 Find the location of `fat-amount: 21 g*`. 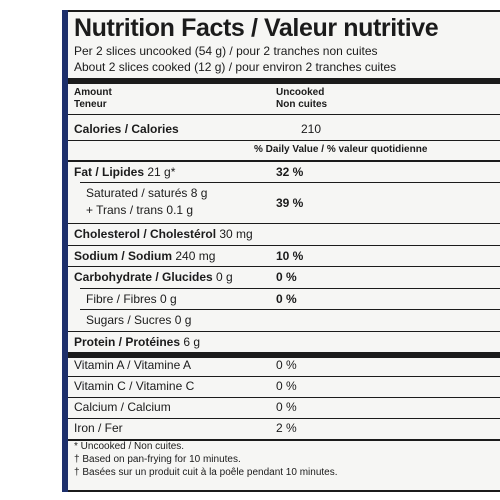

fat-amount: 21 g* is located at coordinates (161, 172).